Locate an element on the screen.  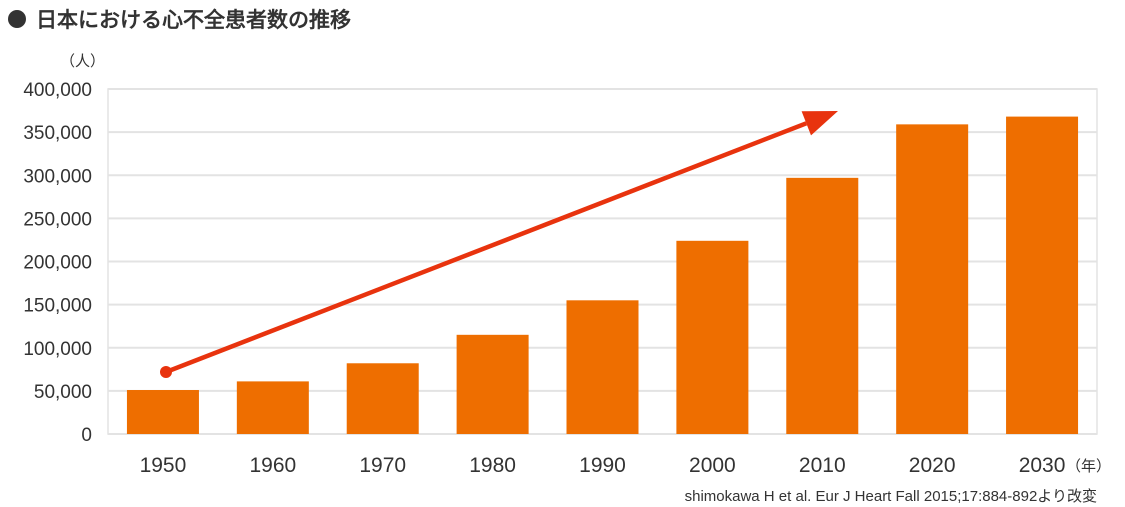
bar-1980 is located at coordinates (492, 384).